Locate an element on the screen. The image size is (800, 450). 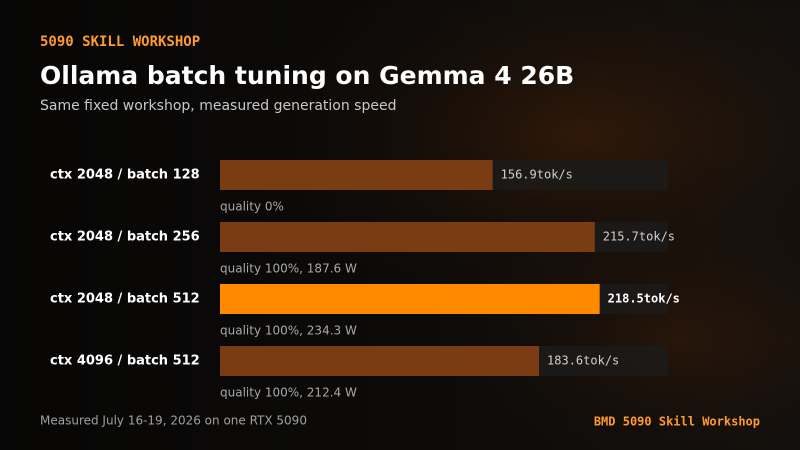
chart-title: Ollama batch tuning on Gemma 4 26B is located at coordinates (307, 75).